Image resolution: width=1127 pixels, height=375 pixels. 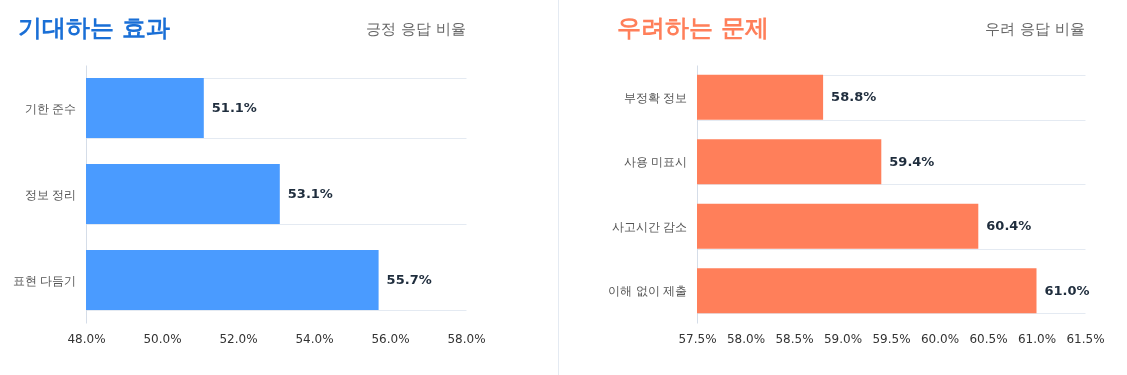 What do you see at coordinates (655, 162) in the screenshot?
I see `y-tick-label: 사용 미표시` at bounding box center [655, 162].